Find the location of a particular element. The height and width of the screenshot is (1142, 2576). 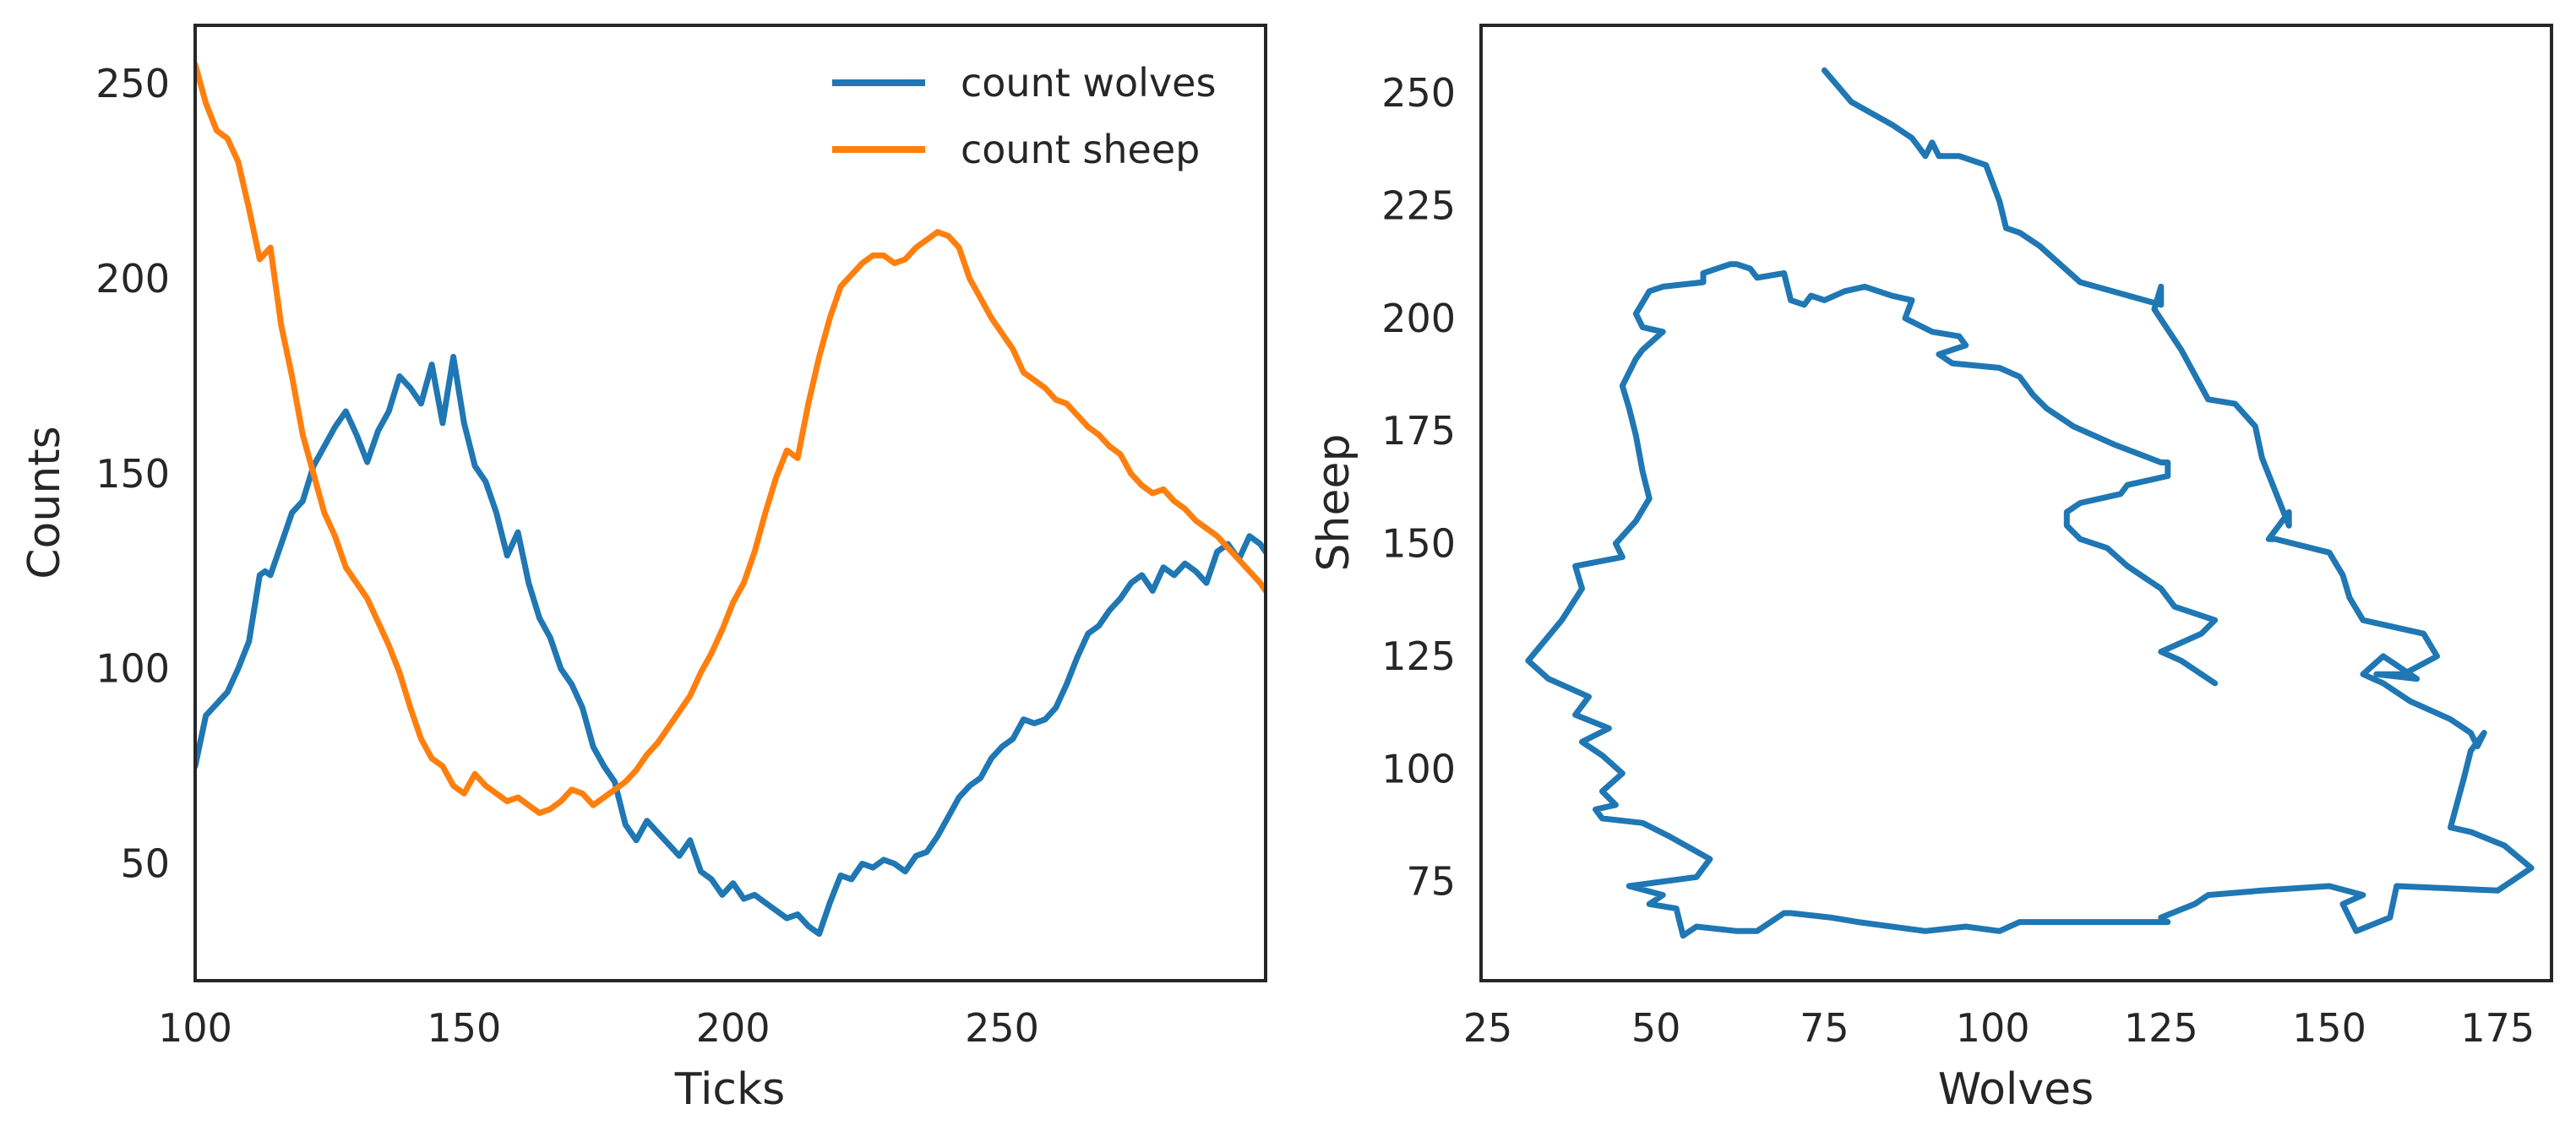

y-axis-label-right: Sheep is located at coordinates (1334, 503).